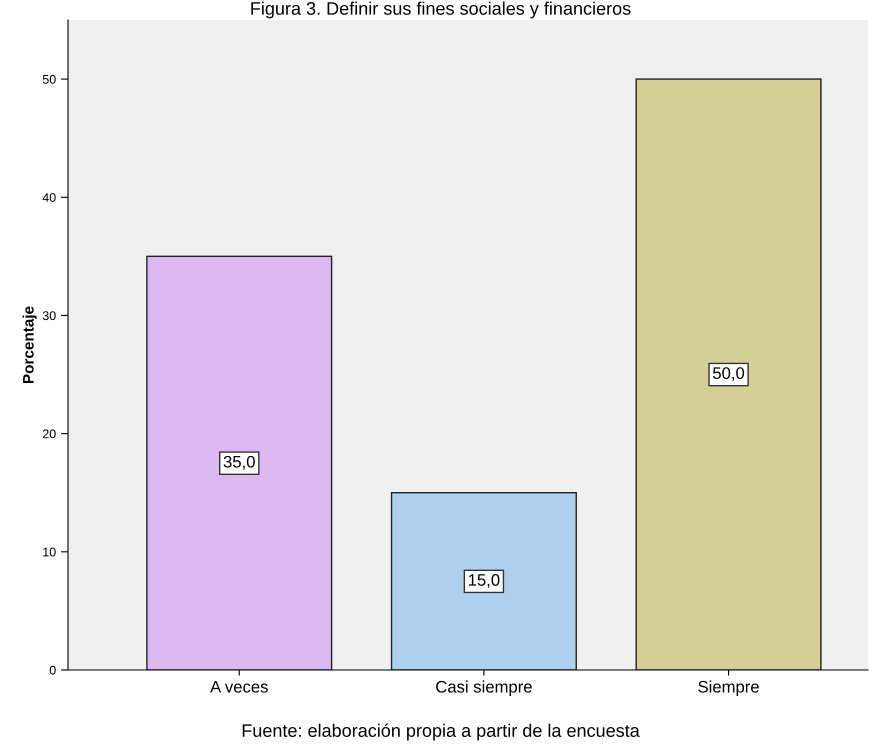 The height and width of the screenshot is (746, 881). Describe the element at coordinates (441, 10) in the screenshot. I see `chart-title: Figura 3. Definir sus fines sociales y financieros` at that location.